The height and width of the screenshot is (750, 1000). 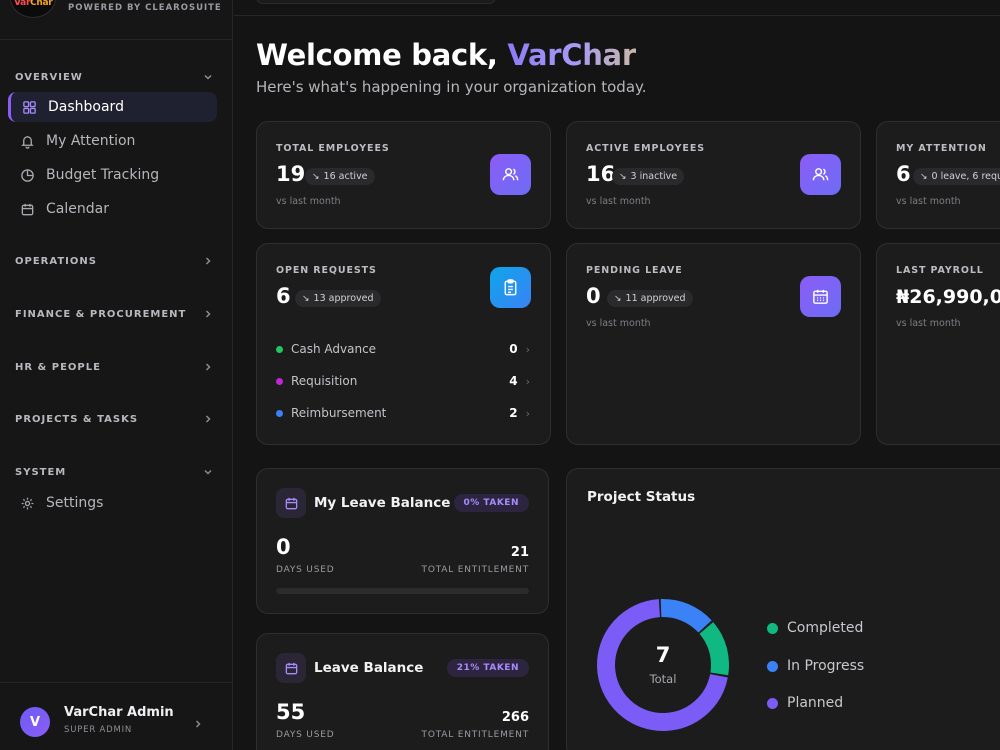 I want to click on request-row-requisition: Requisition 4 ›, so click(x=403, y=381).